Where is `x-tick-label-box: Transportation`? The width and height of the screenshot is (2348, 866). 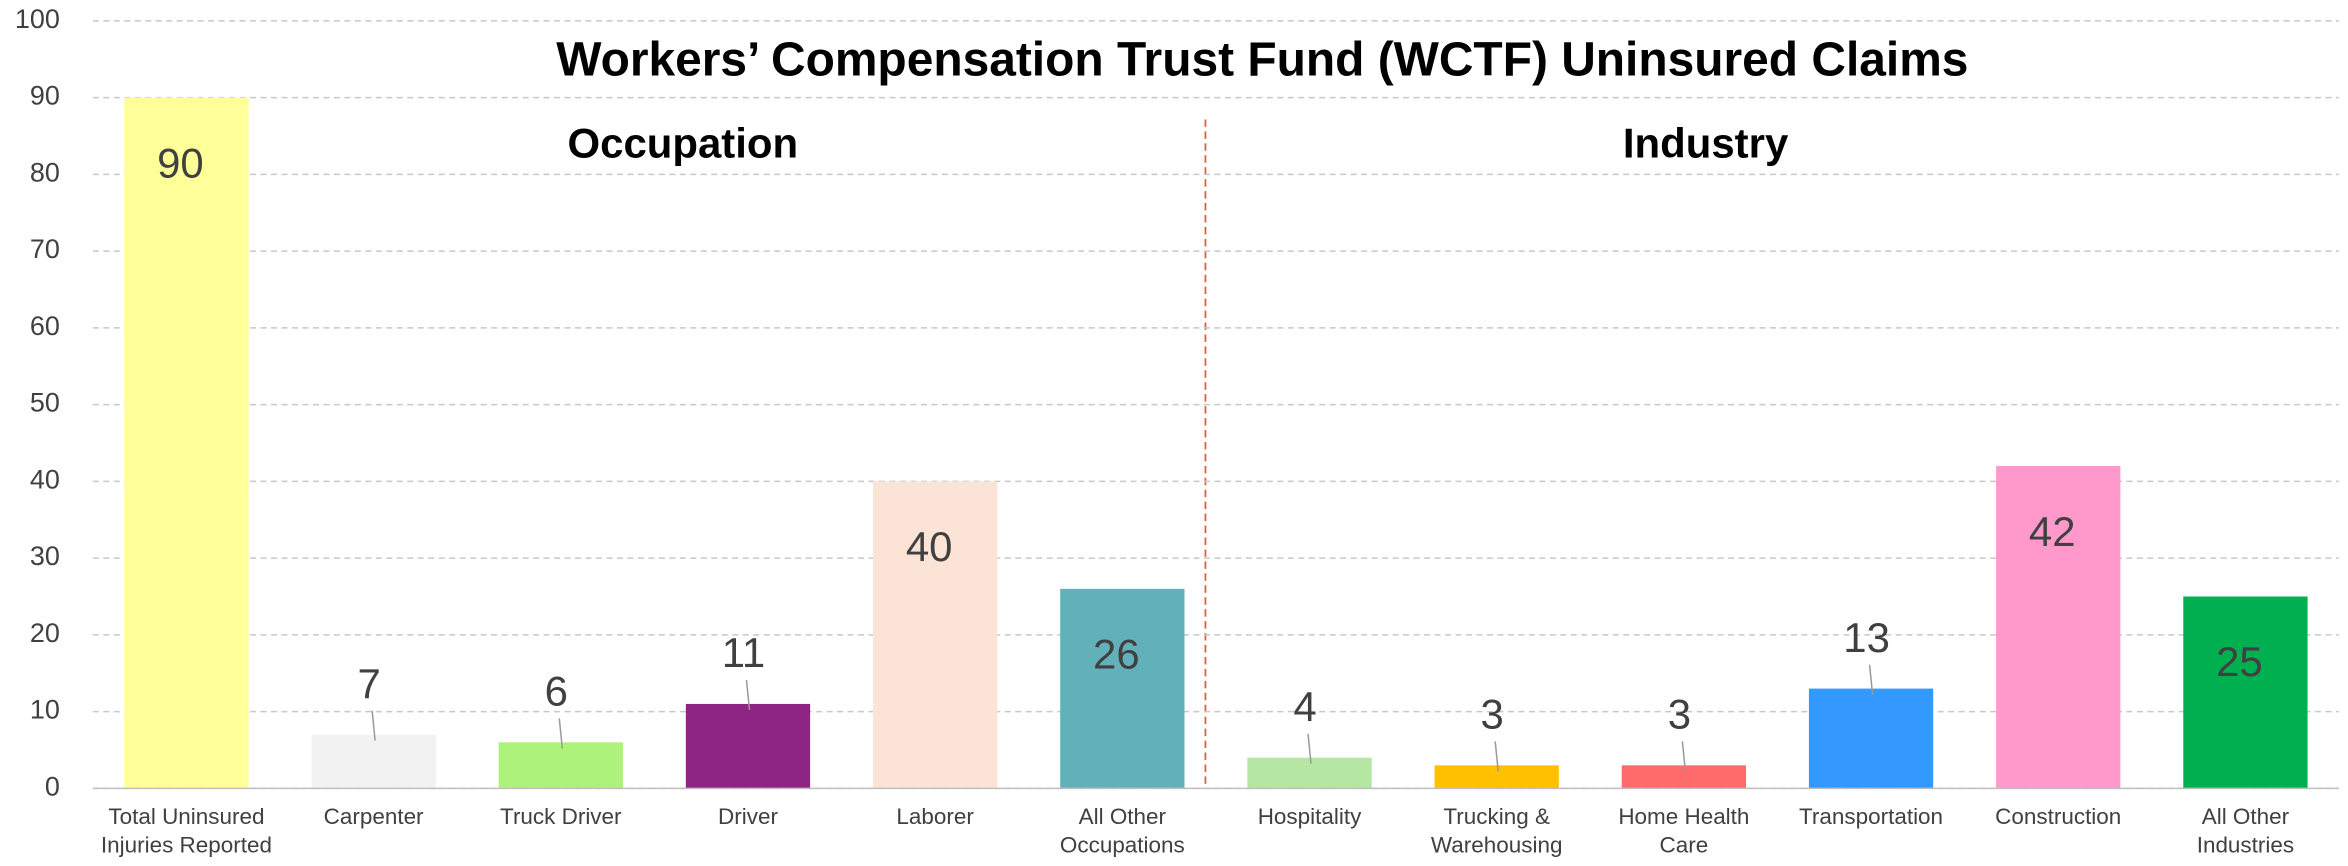
x-tick-label-box: Transportation is located at coordinates (1871, 817).